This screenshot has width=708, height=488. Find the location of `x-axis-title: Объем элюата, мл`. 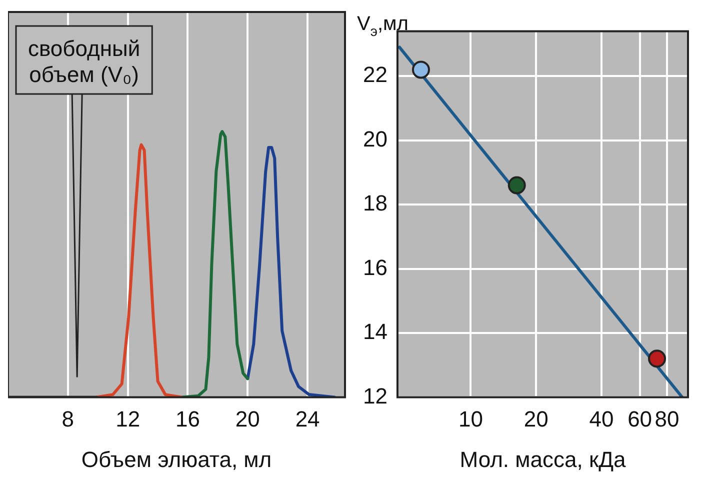

x-axis-title: Объем элюата, мл is located at coordinates (176, 459).